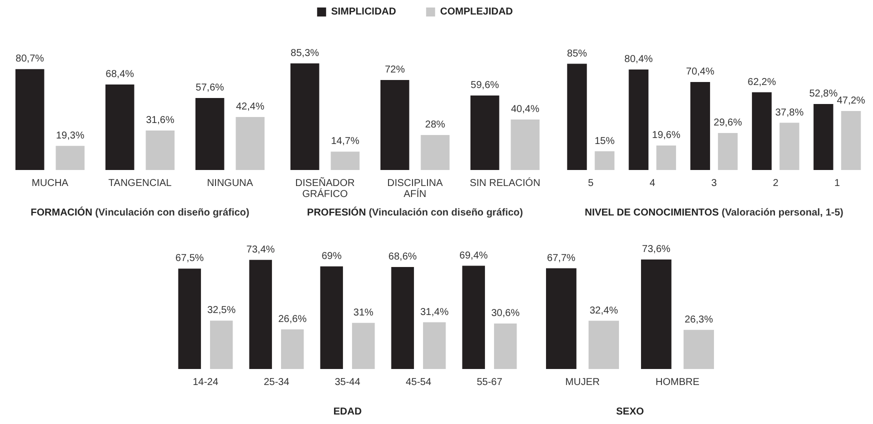  I want to click on data-label: 14,7%, so click(345, 142).